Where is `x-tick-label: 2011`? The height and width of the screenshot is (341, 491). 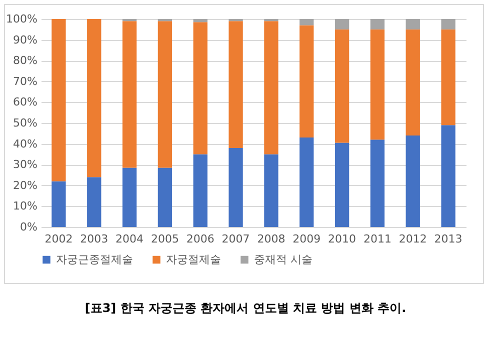 x-tick-label: 2011 is located at coordinates (377, 239).